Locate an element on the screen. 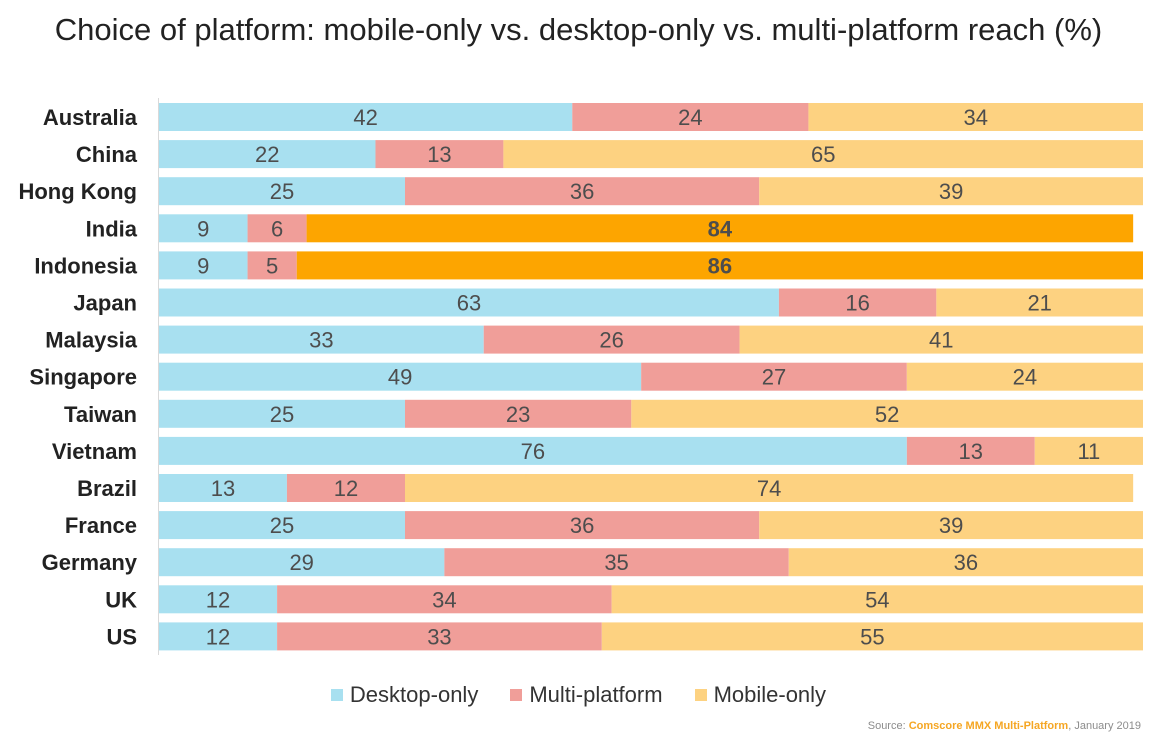  legend-swatch-multi is located at coordinates (516, 695).